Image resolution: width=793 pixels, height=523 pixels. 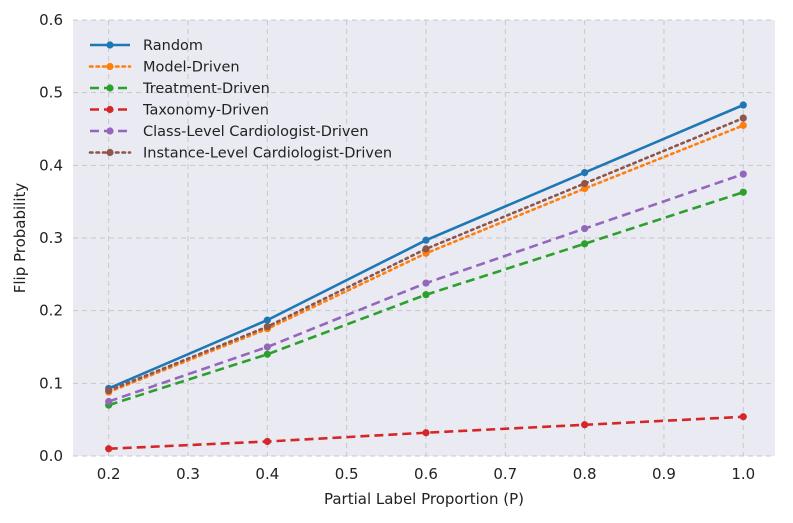 What do you see at coordinates (51, 311) in the screenshot?
I see `y-tick-label: 0.2` at bounding box center [51, 311].